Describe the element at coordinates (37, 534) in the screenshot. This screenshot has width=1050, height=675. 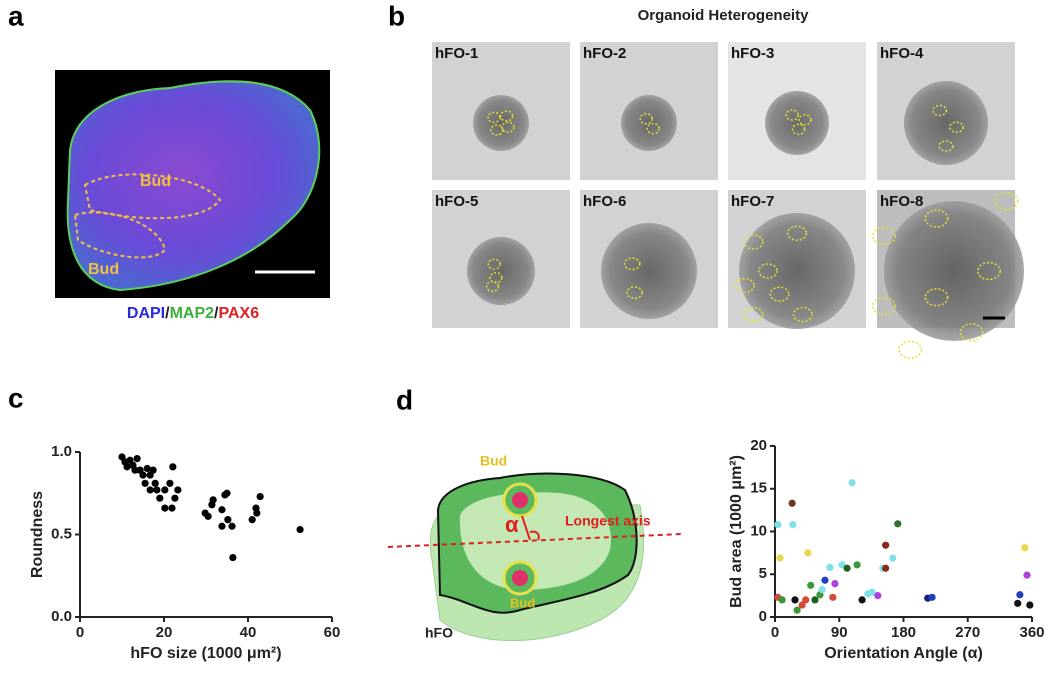
I see `y-axis-label: Roundness` at that location.